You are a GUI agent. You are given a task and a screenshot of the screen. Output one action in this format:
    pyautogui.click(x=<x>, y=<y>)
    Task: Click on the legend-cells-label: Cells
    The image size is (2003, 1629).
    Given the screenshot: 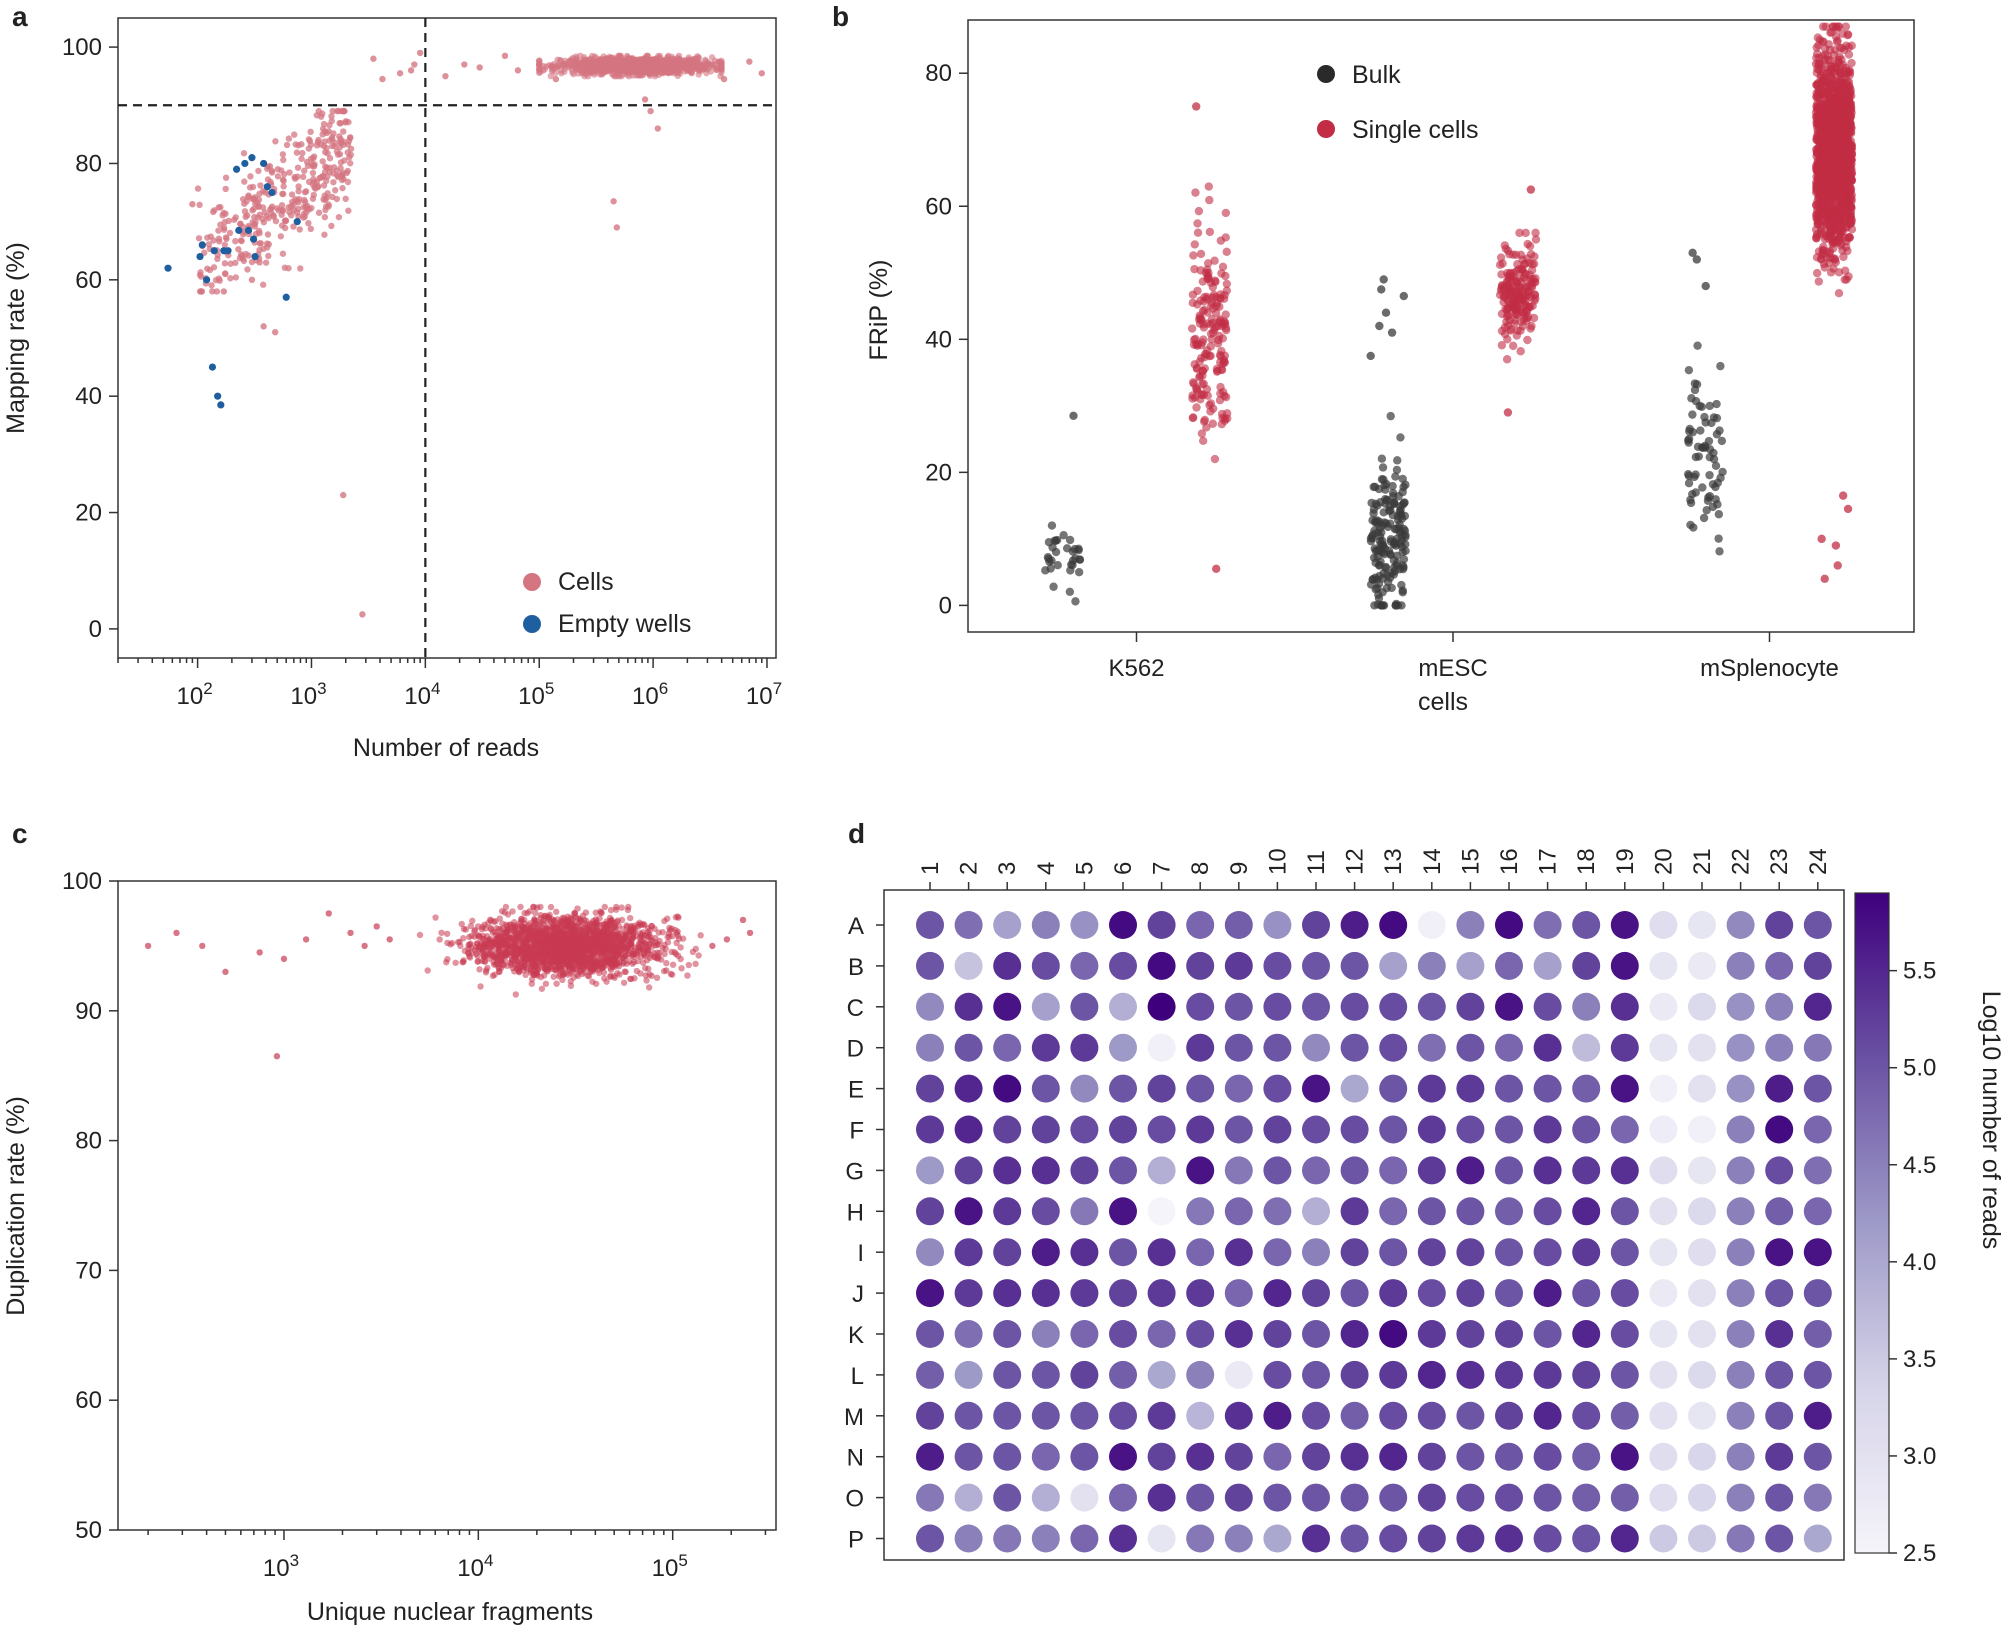 What is the action you would take?
    pyautogui.click(x=586, y=582)
    